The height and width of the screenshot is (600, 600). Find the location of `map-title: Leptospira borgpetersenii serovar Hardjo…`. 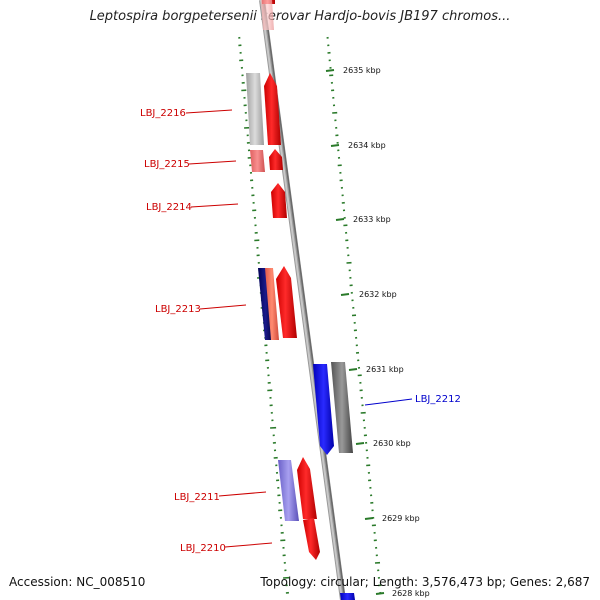

map-title: Leptospira borgpetersenii serovar Hardjo… is located at coordinates (300, 16).